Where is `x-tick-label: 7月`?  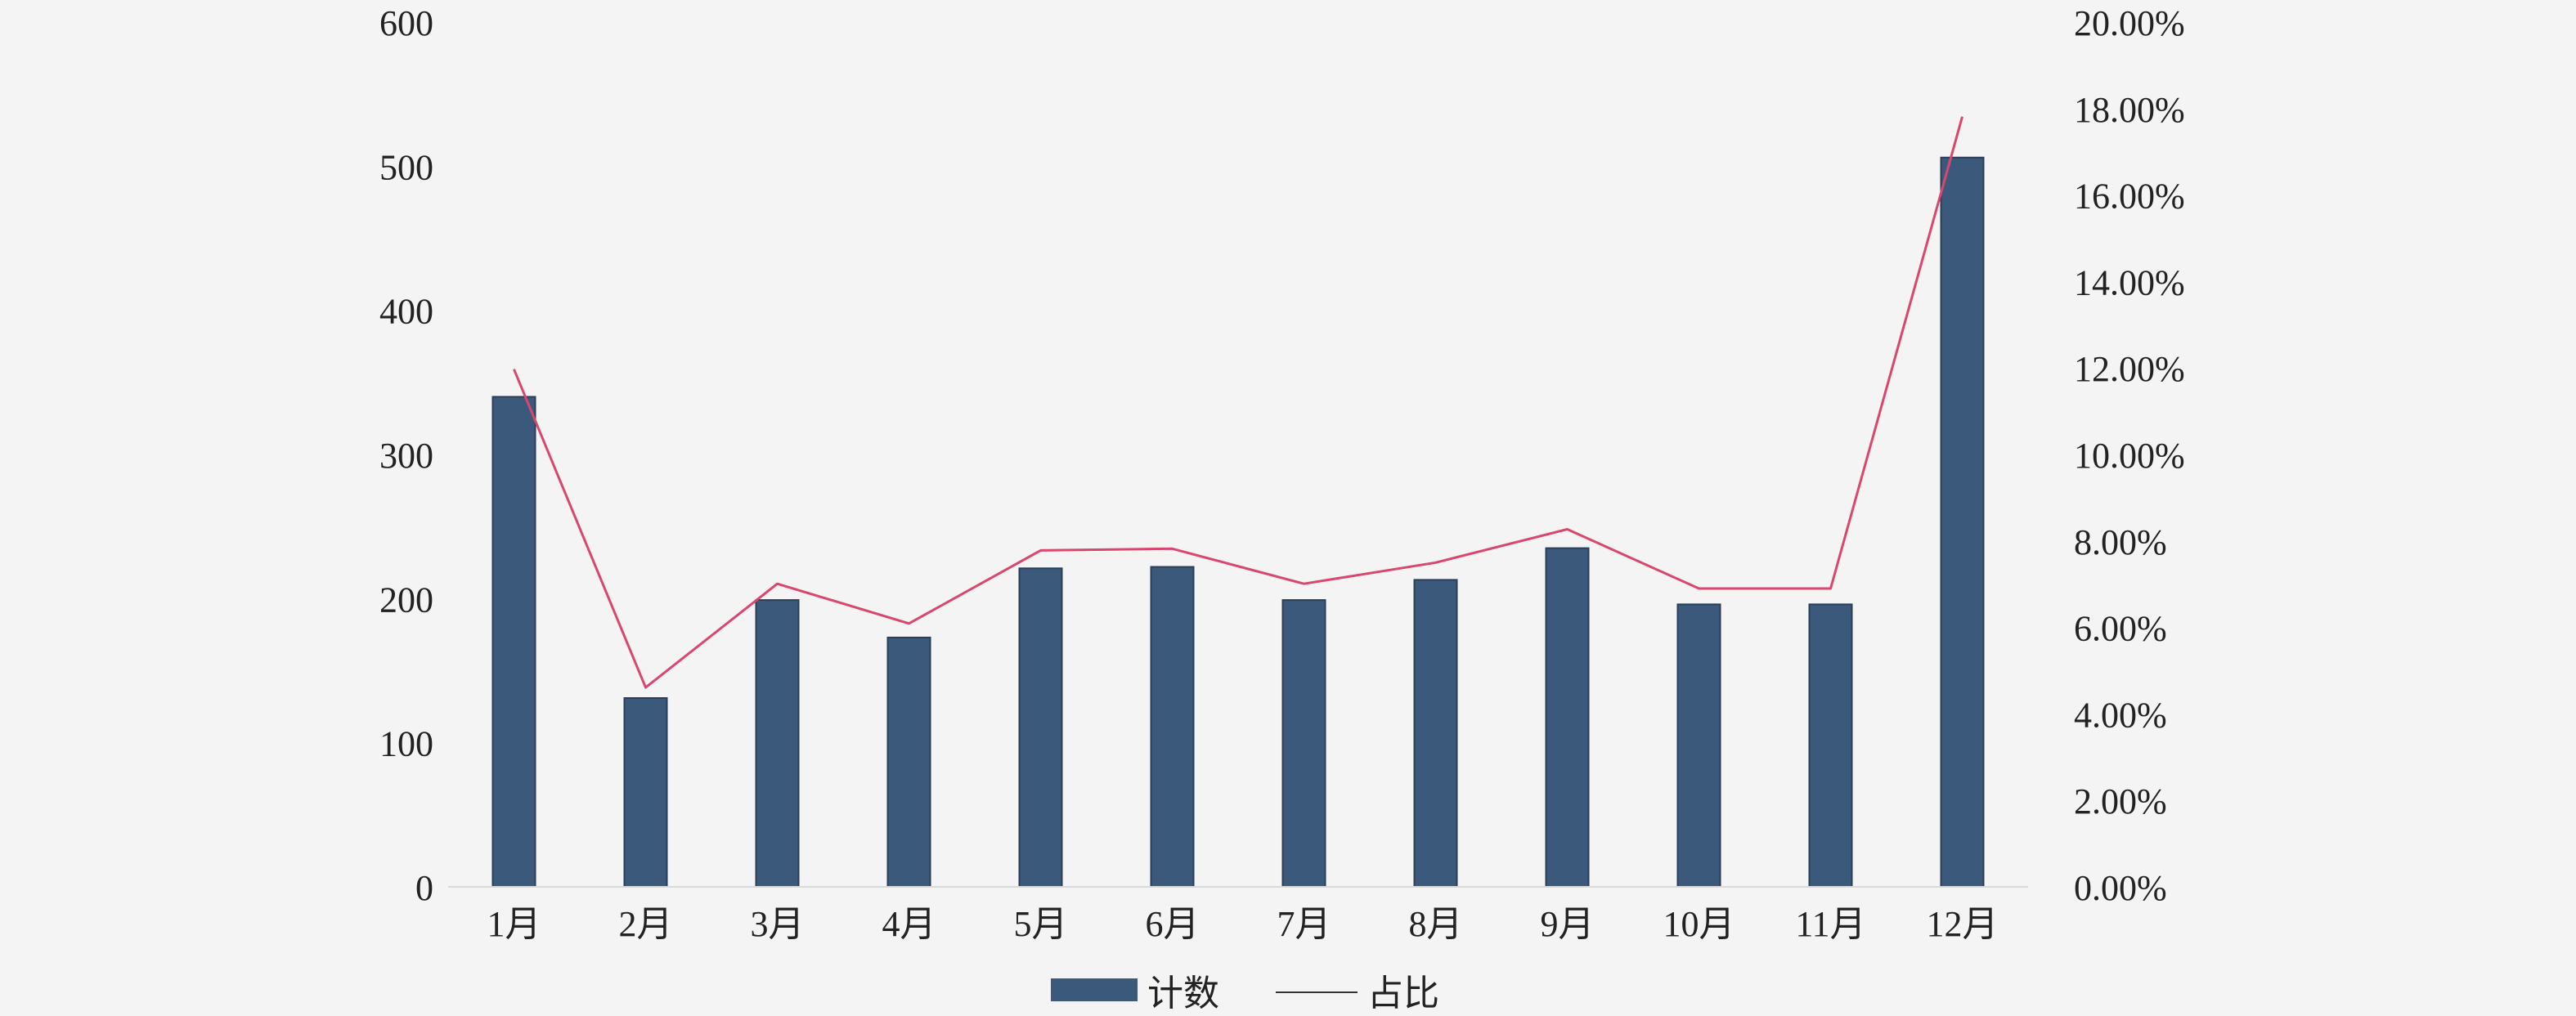 x-tick-label: 7月 is located at coordinates (1304, 924).